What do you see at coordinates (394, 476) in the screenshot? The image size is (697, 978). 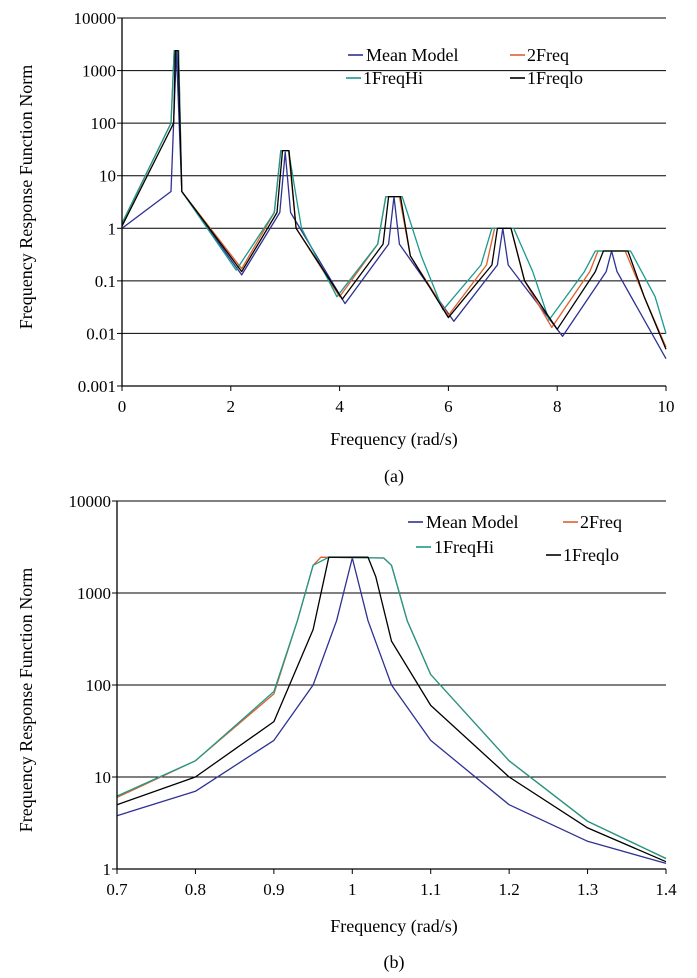 I see `panel-caption: (a)` at bounding box center [394, 476].